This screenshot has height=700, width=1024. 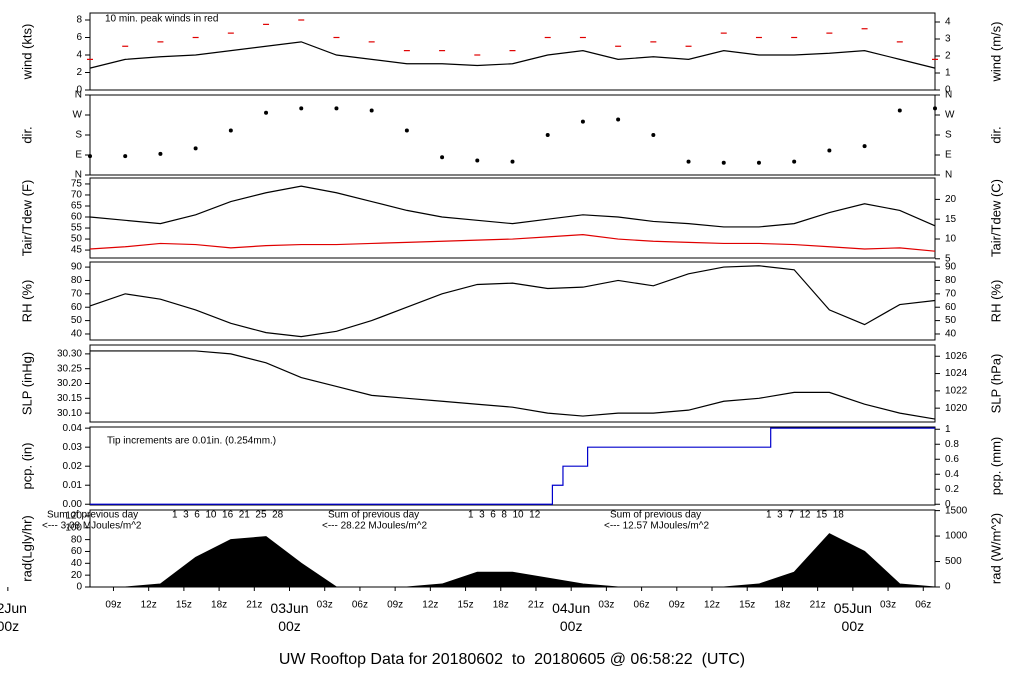 What do you see at coordinates (951, 239) in the screenshot?
I see `y2-tick-label: 10` at bounding box center [951, 239].